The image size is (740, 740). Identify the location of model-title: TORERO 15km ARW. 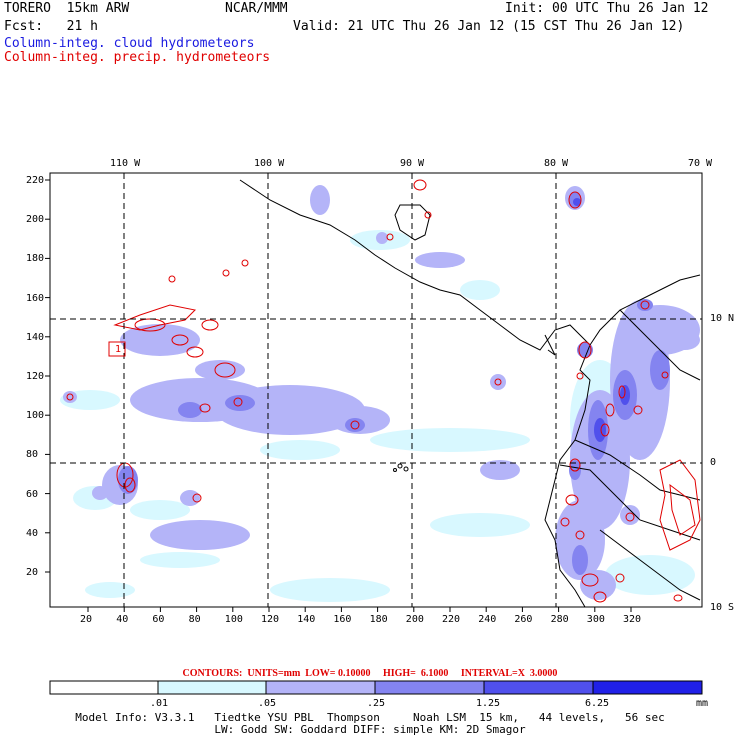
(67, 8).